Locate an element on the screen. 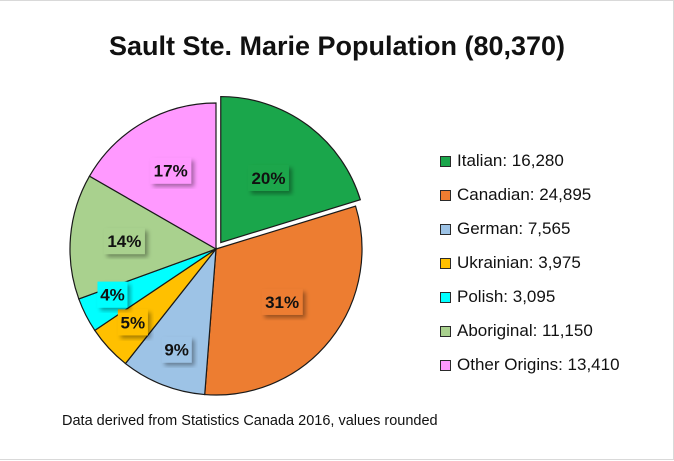 Image resolution: width=674 pixels, height=461 pixels. data-label-other-origins: 17% is located at coordinates (171, 170).